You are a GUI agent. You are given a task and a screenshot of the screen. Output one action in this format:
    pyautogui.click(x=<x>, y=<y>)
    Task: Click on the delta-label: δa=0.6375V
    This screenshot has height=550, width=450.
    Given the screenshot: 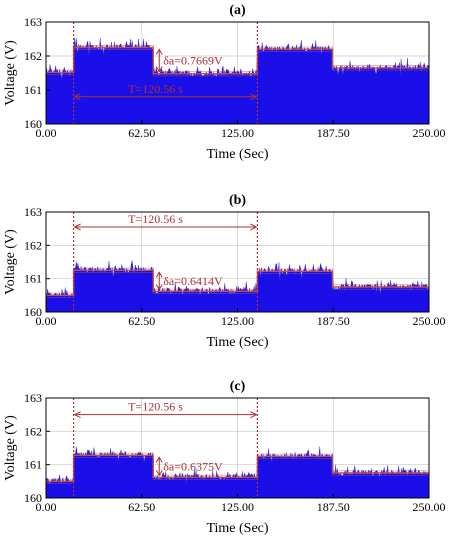 What is the action you would take?
    pyautogui.click(x=193, y=466)
    